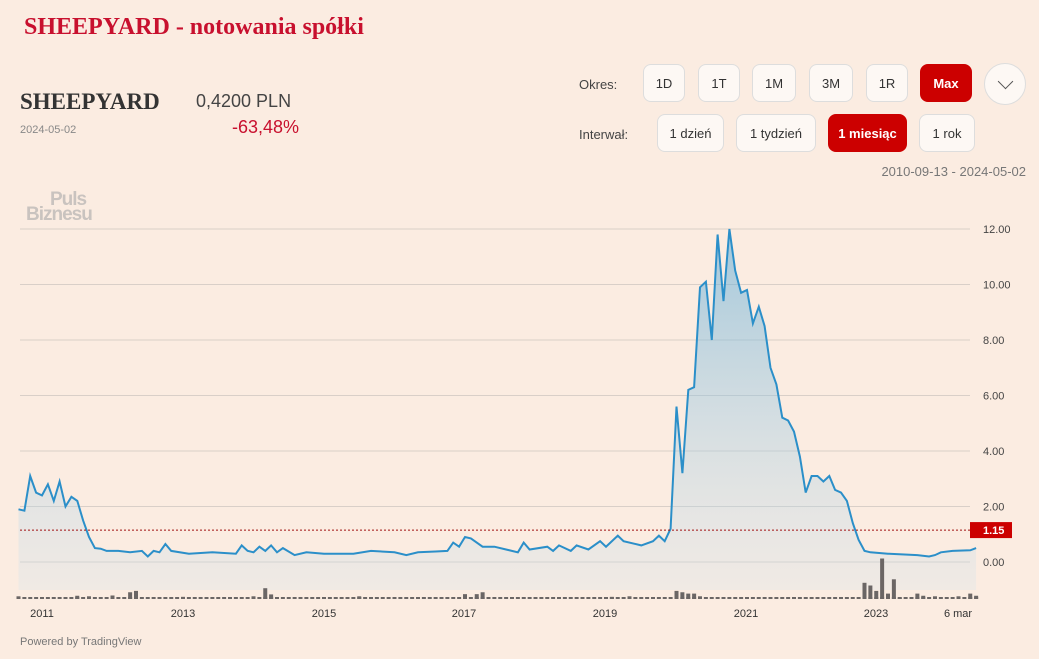  Describe the element at coordinates (876, 614) in the screenshot. I see `x-tick-label: 2023` at that location.